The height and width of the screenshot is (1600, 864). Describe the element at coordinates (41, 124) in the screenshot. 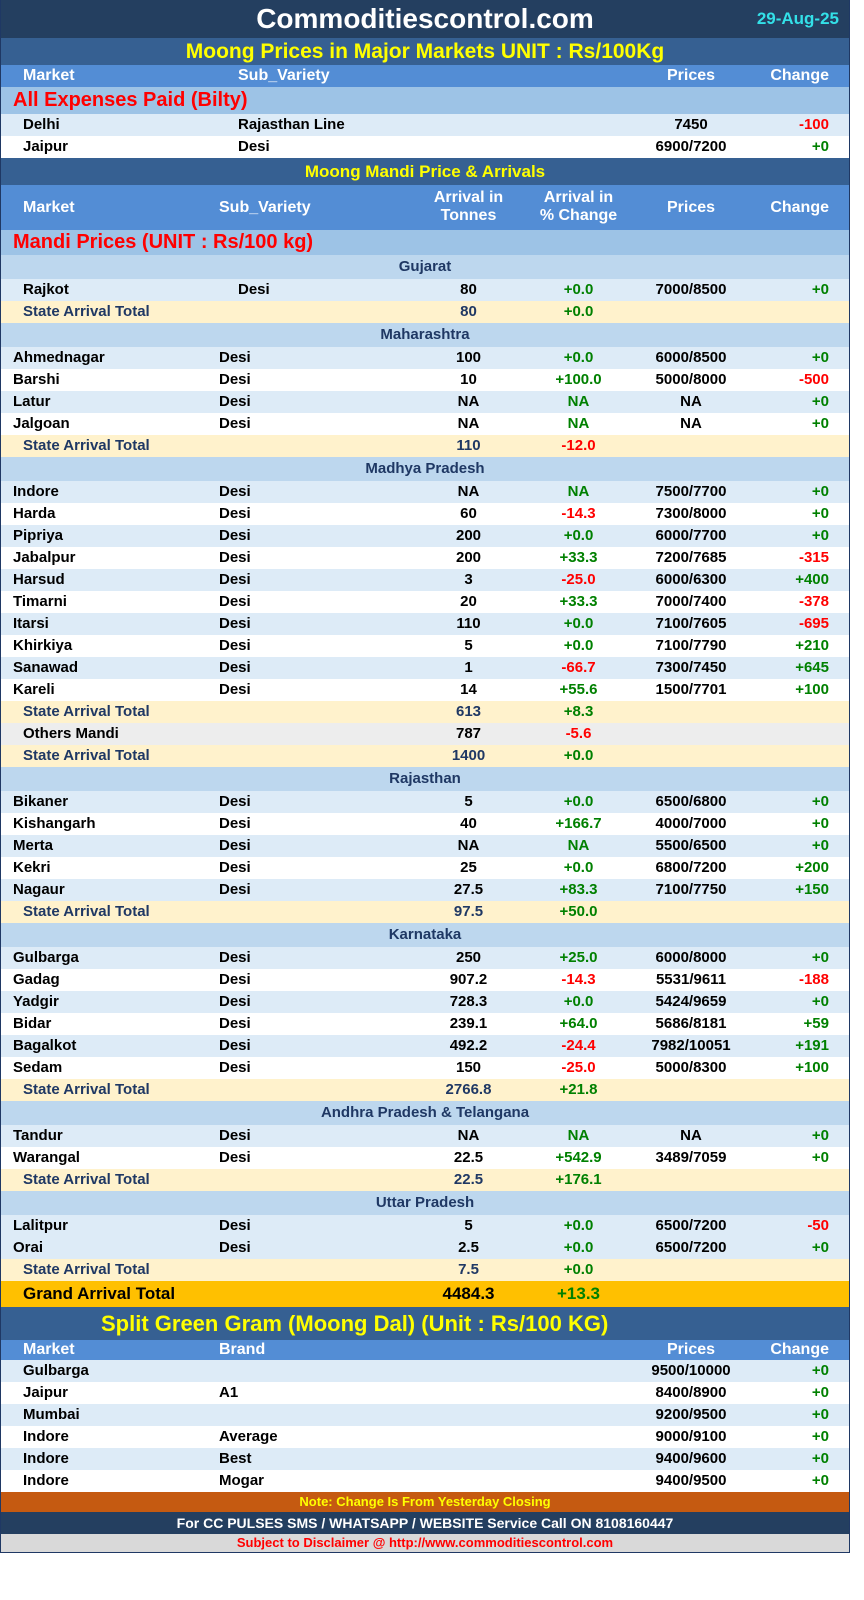

I see `market-name: Delhi` at that location.